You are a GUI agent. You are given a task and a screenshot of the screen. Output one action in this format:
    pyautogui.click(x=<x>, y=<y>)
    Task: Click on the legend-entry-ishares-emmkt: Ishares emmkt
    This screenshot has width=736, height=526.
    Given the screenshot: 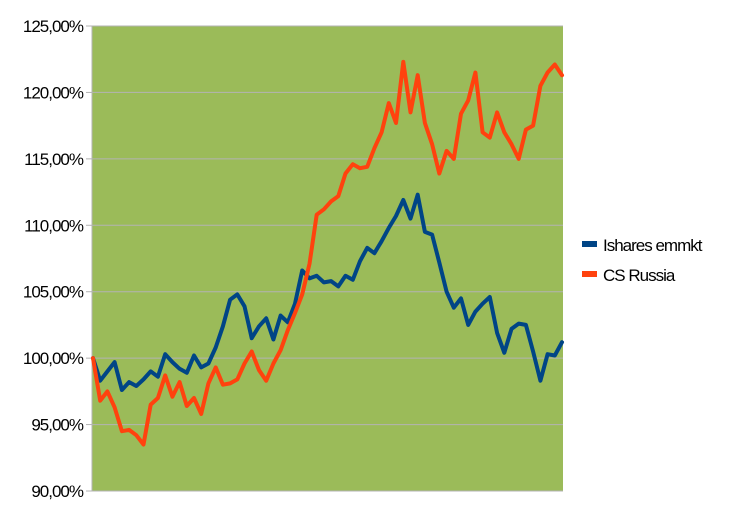 What is the action you would take?
    pyautogui.click(x=643, y=245)
    